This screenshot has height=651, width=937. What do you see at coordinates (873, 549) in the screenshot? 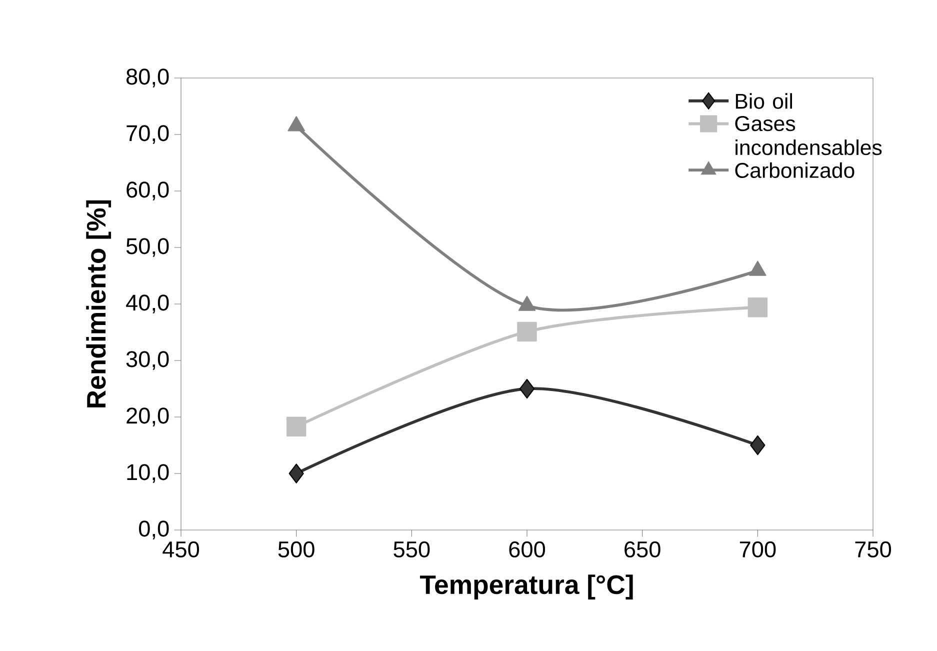
I see `x-tick-label: 750` at bounding box center [873, 549].